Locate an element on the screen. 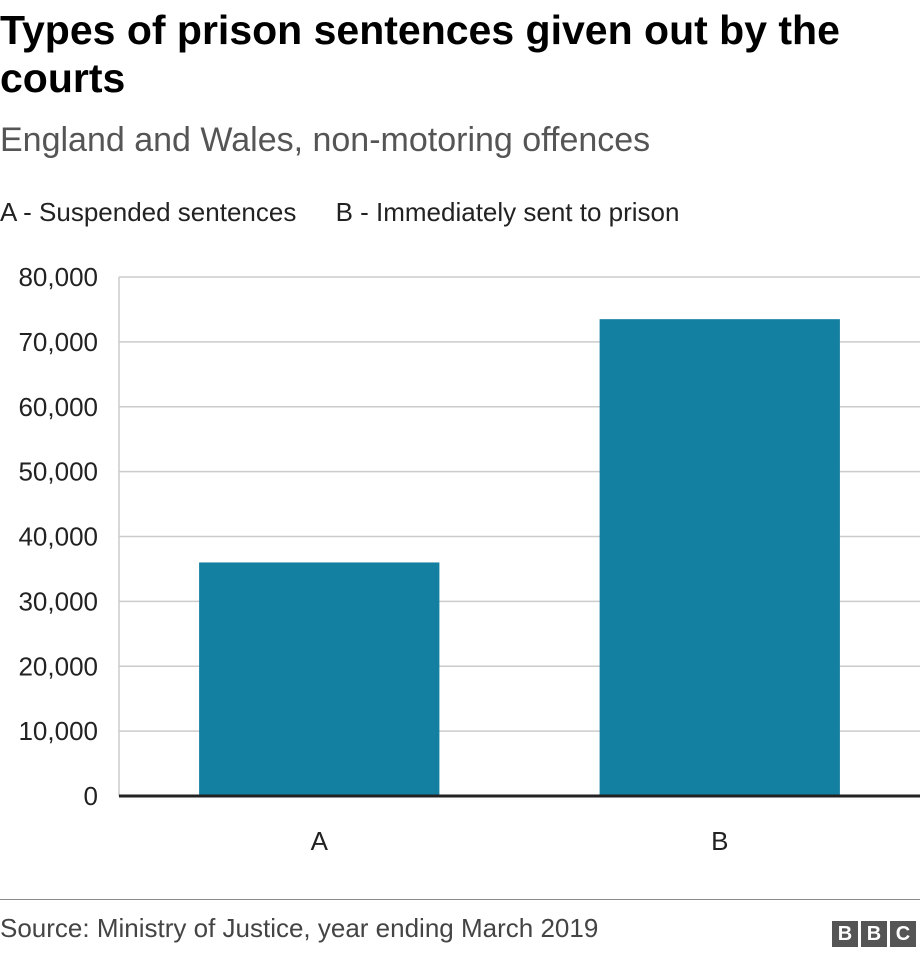  bar-b is located at coordinates (719, 557).